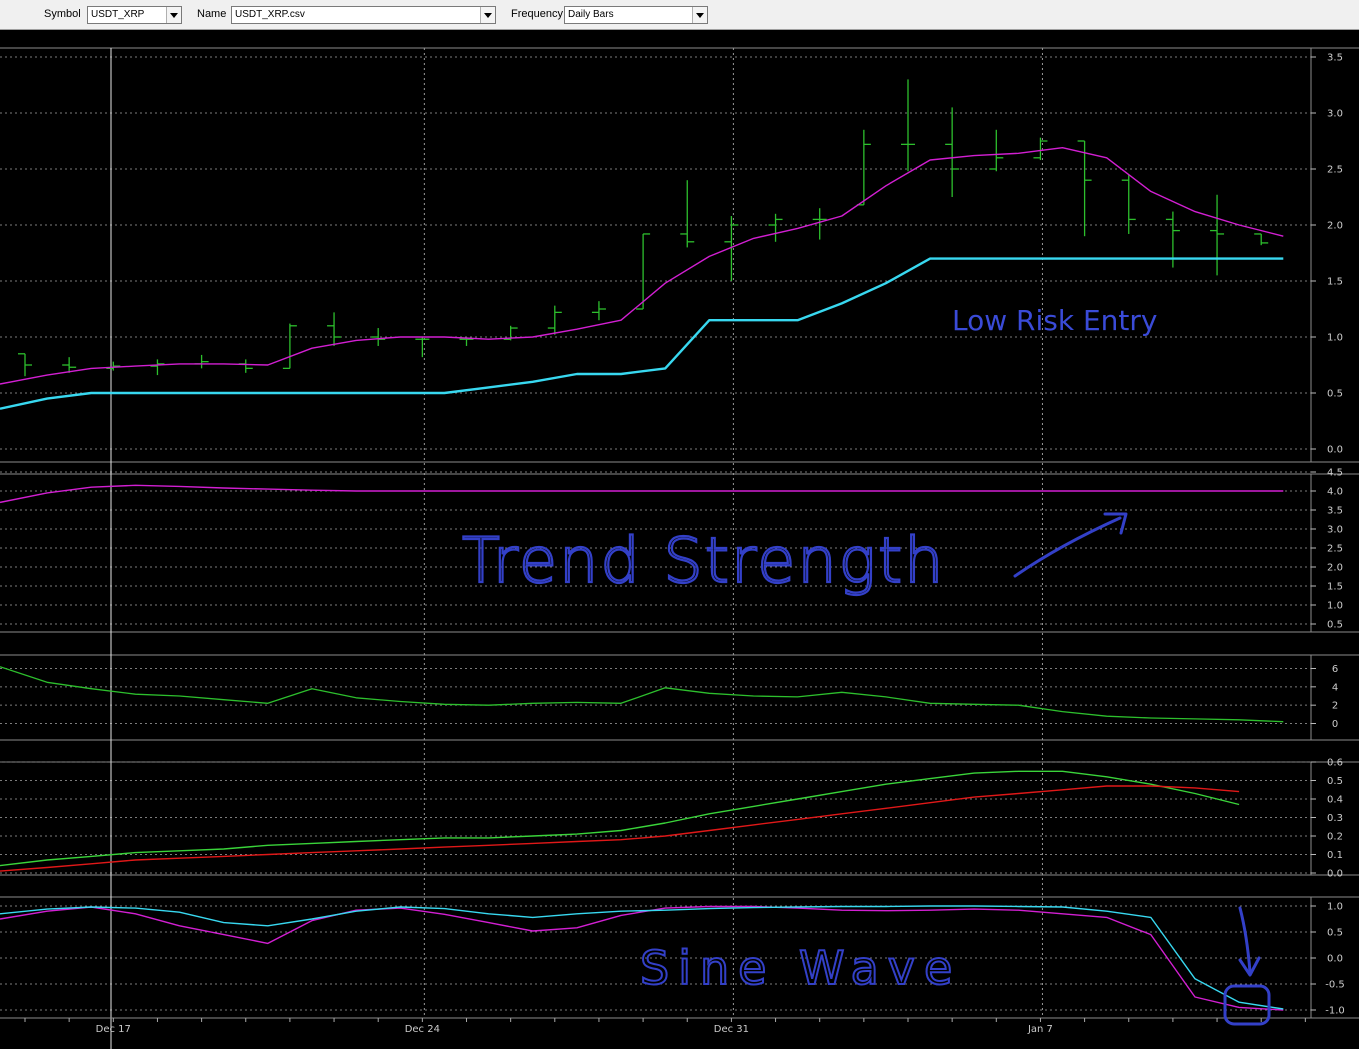 Image resolution: width=1359 pixels, height=1049 pixels. Describe the element at coordinates (1040, 1029) in the screenshot. I see `x-tick-label: Jan 7` at that location.